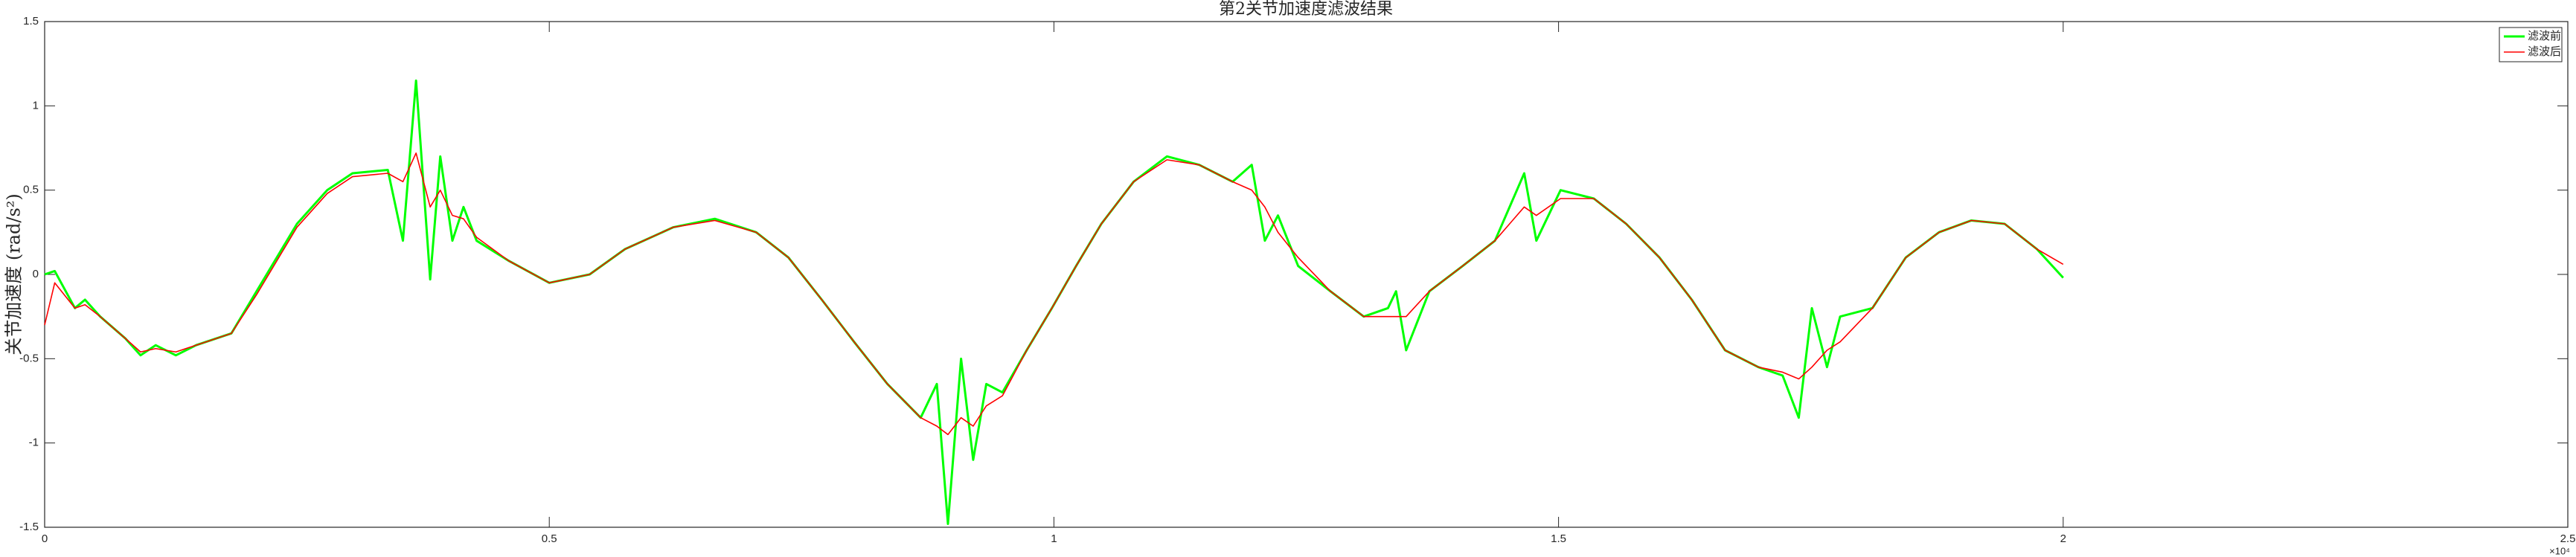  What do you see at coordinates (2545, 36) in the screenshot?
I see `legend-label: 滤波前` at bounding box center [2545, 36].